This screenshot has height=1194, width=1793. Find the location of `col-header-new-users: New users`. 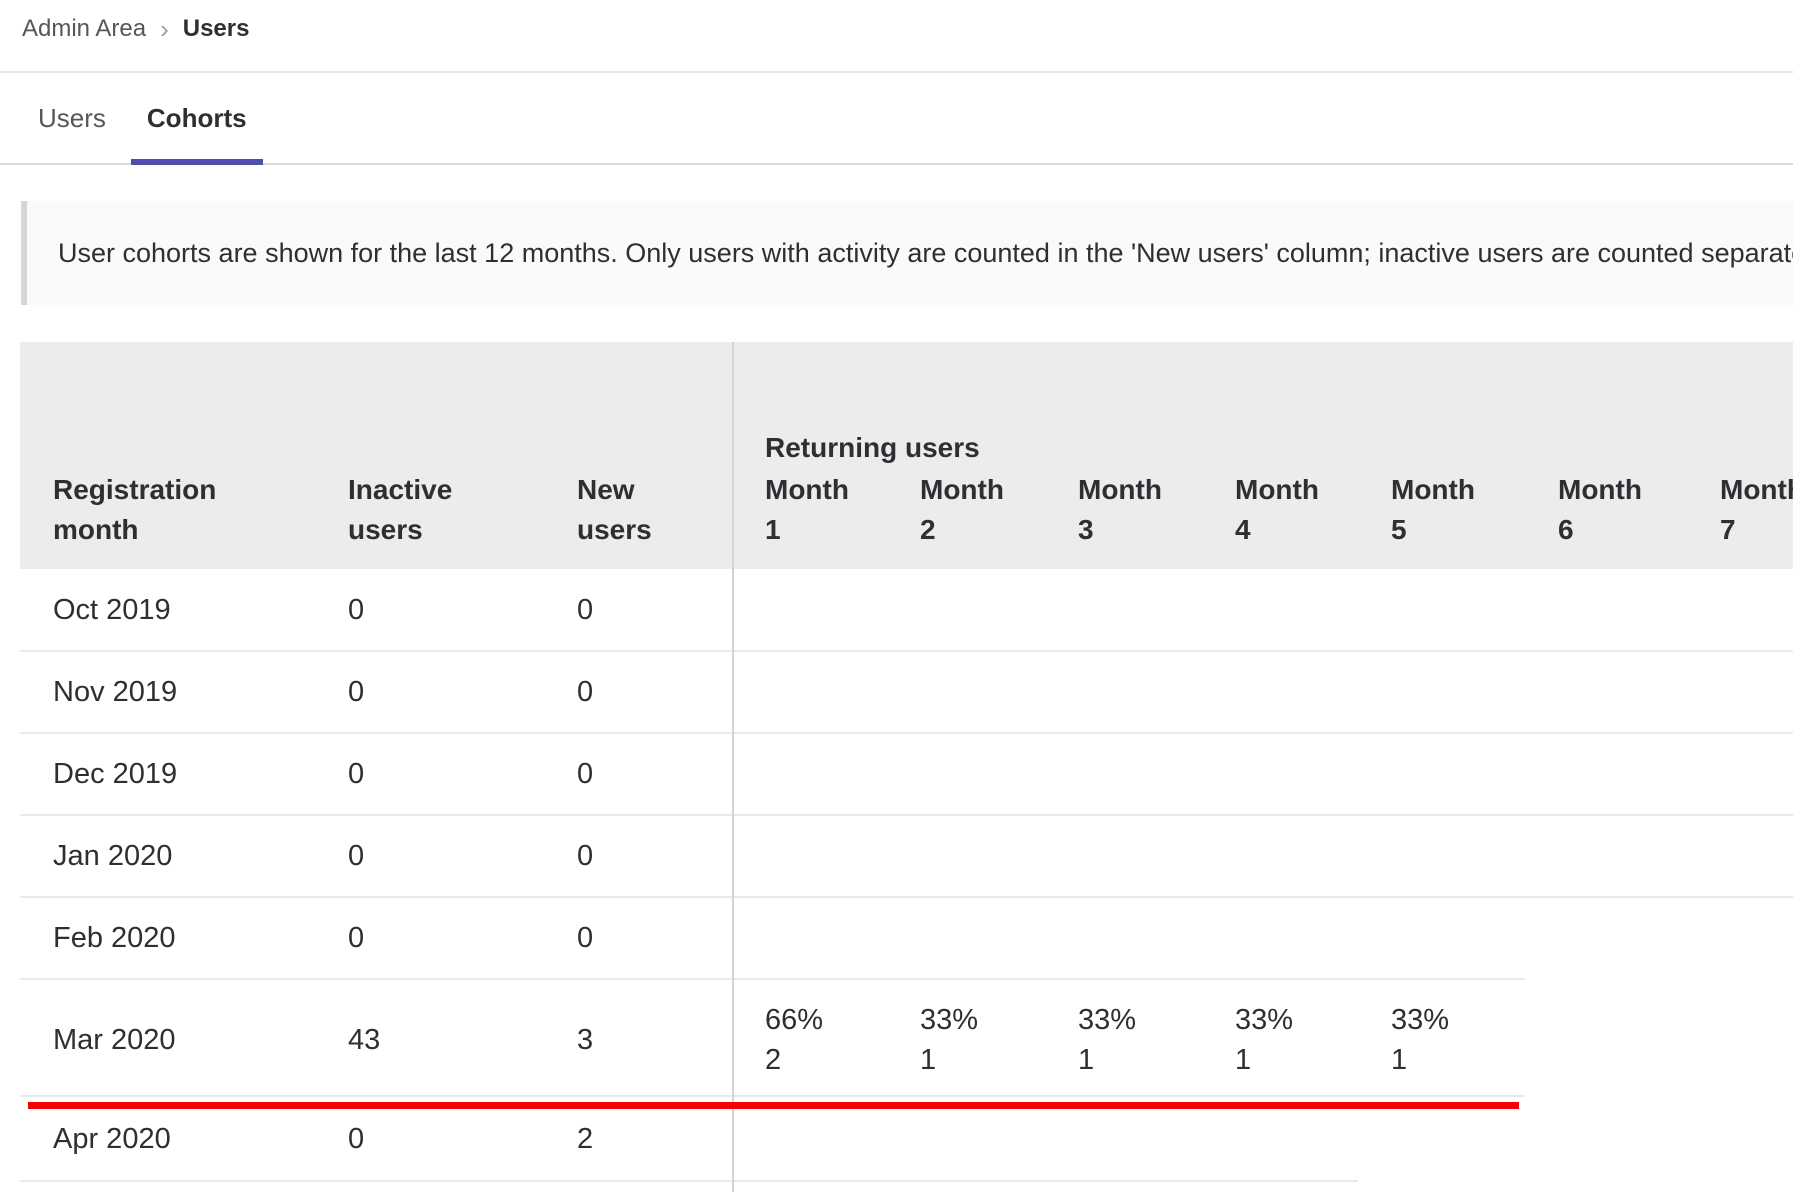

col-header-new-users: New users is located at coordinates (638, 518).